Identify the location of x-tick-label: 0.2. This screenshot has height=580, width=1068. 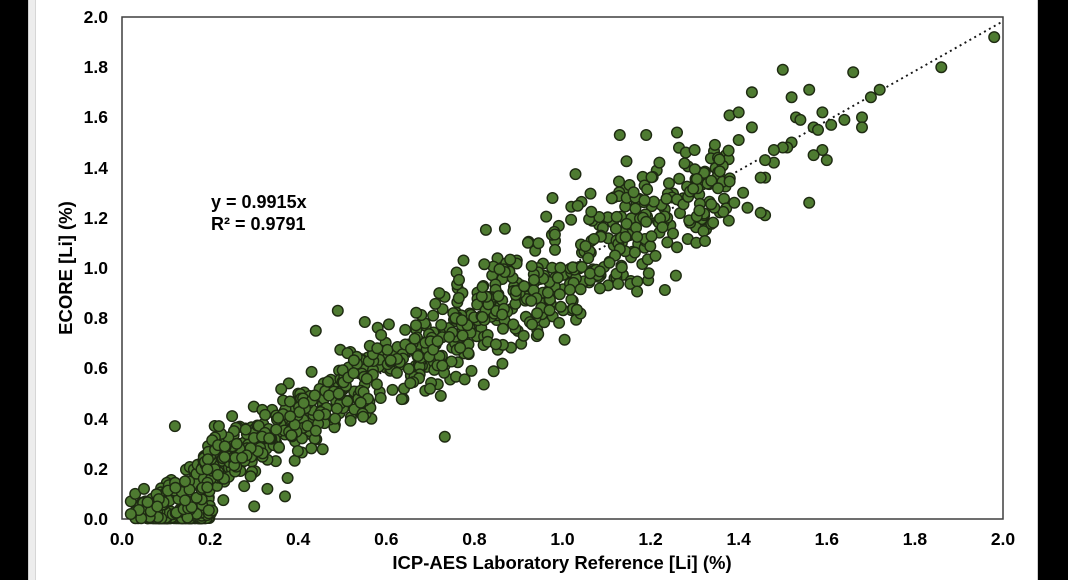
(210, 539).